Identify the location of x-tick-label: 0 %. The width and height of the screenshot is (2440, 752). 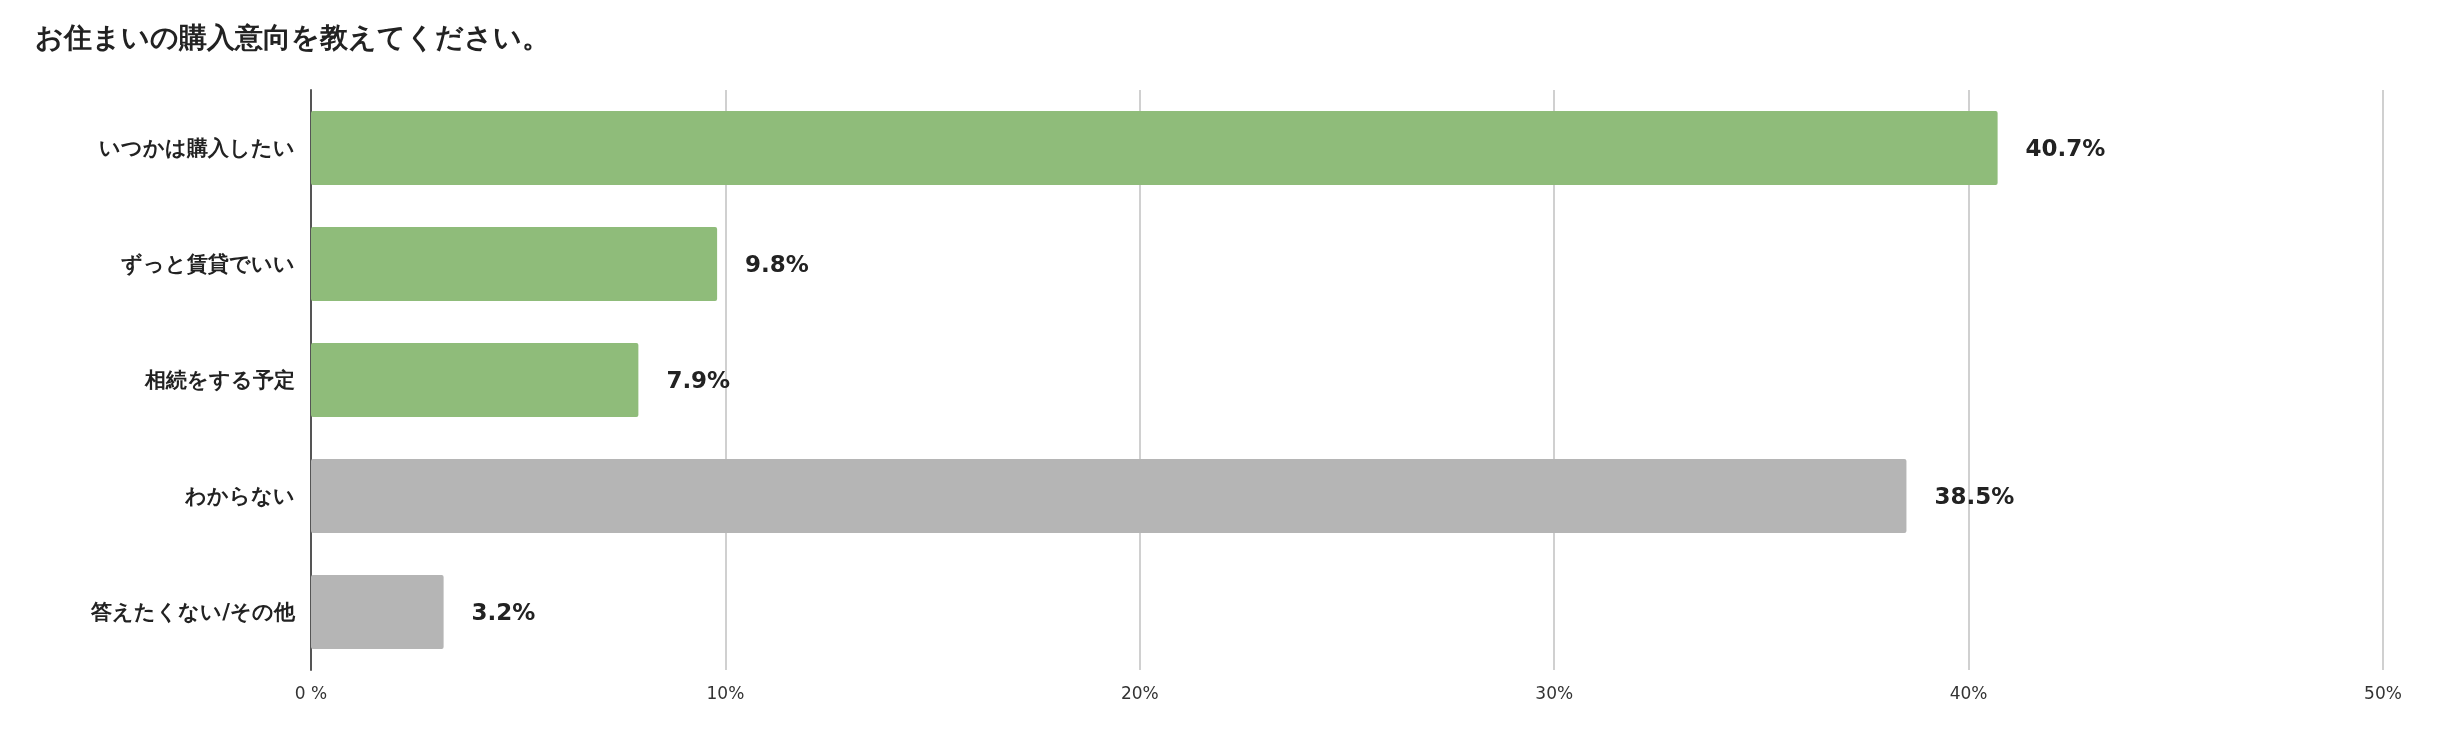
(311, 692).